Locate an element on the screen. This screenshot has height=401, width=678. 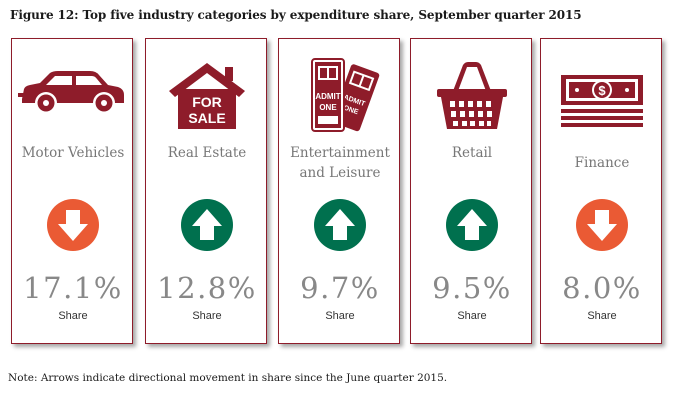
card-retail: Retail 9.5% Share is located at coordinates (471, 191).